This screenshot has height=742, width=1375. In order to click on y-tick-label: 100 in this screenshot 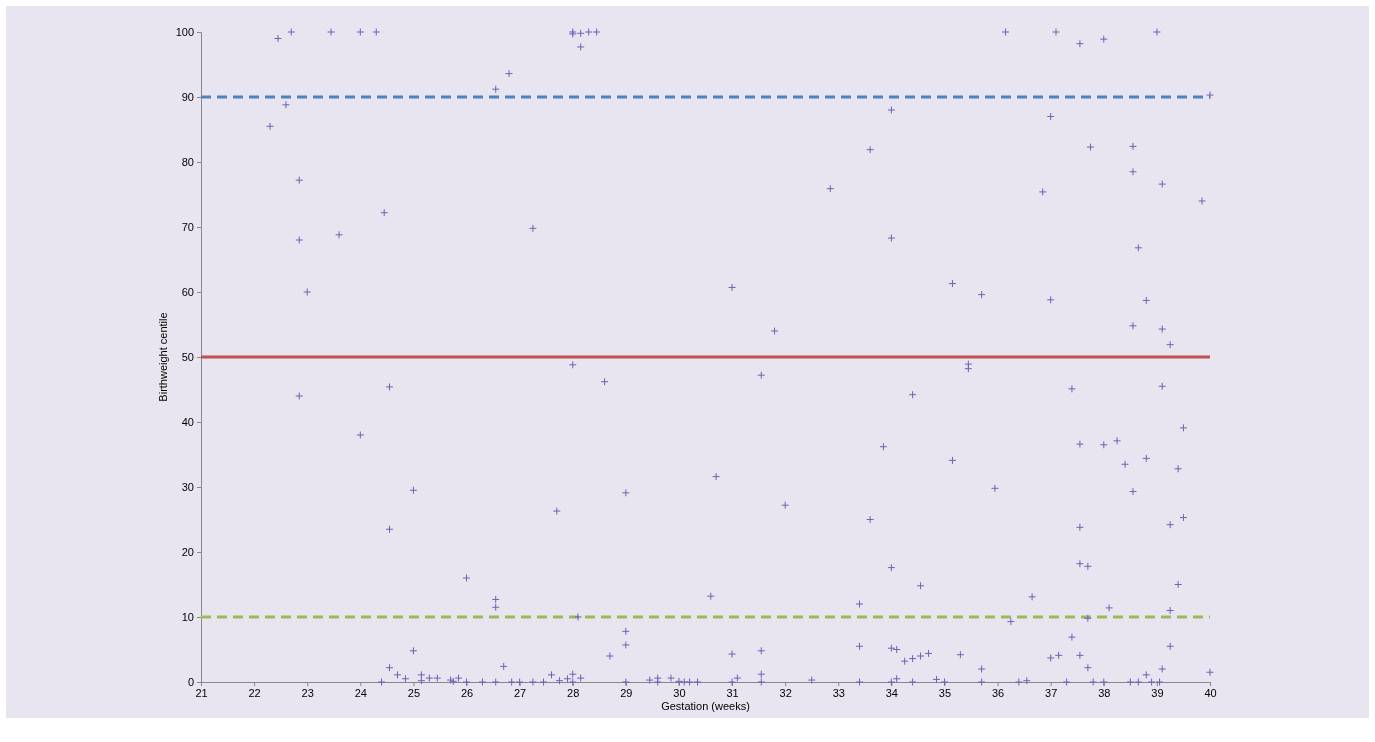, I will do `click(184, 32)`.